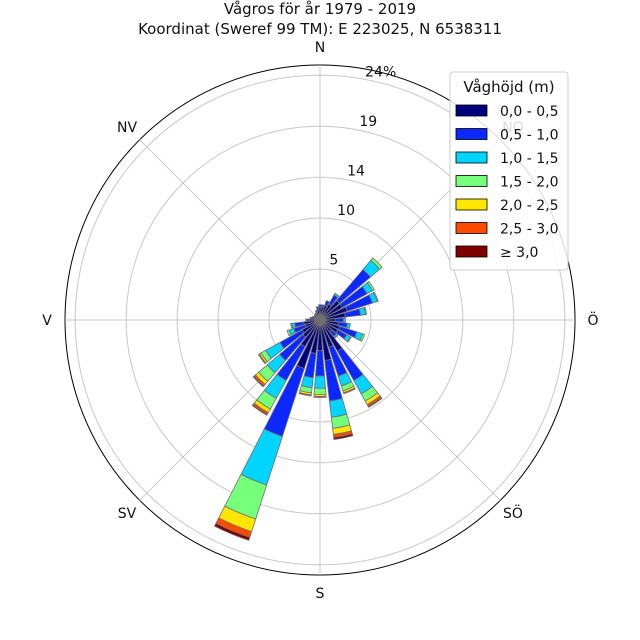  What do you see at coordinates (529, 136) in the screenshot?
I see `legend-label-1: 0,5 - 1,0` at bounding box center [529, 136].